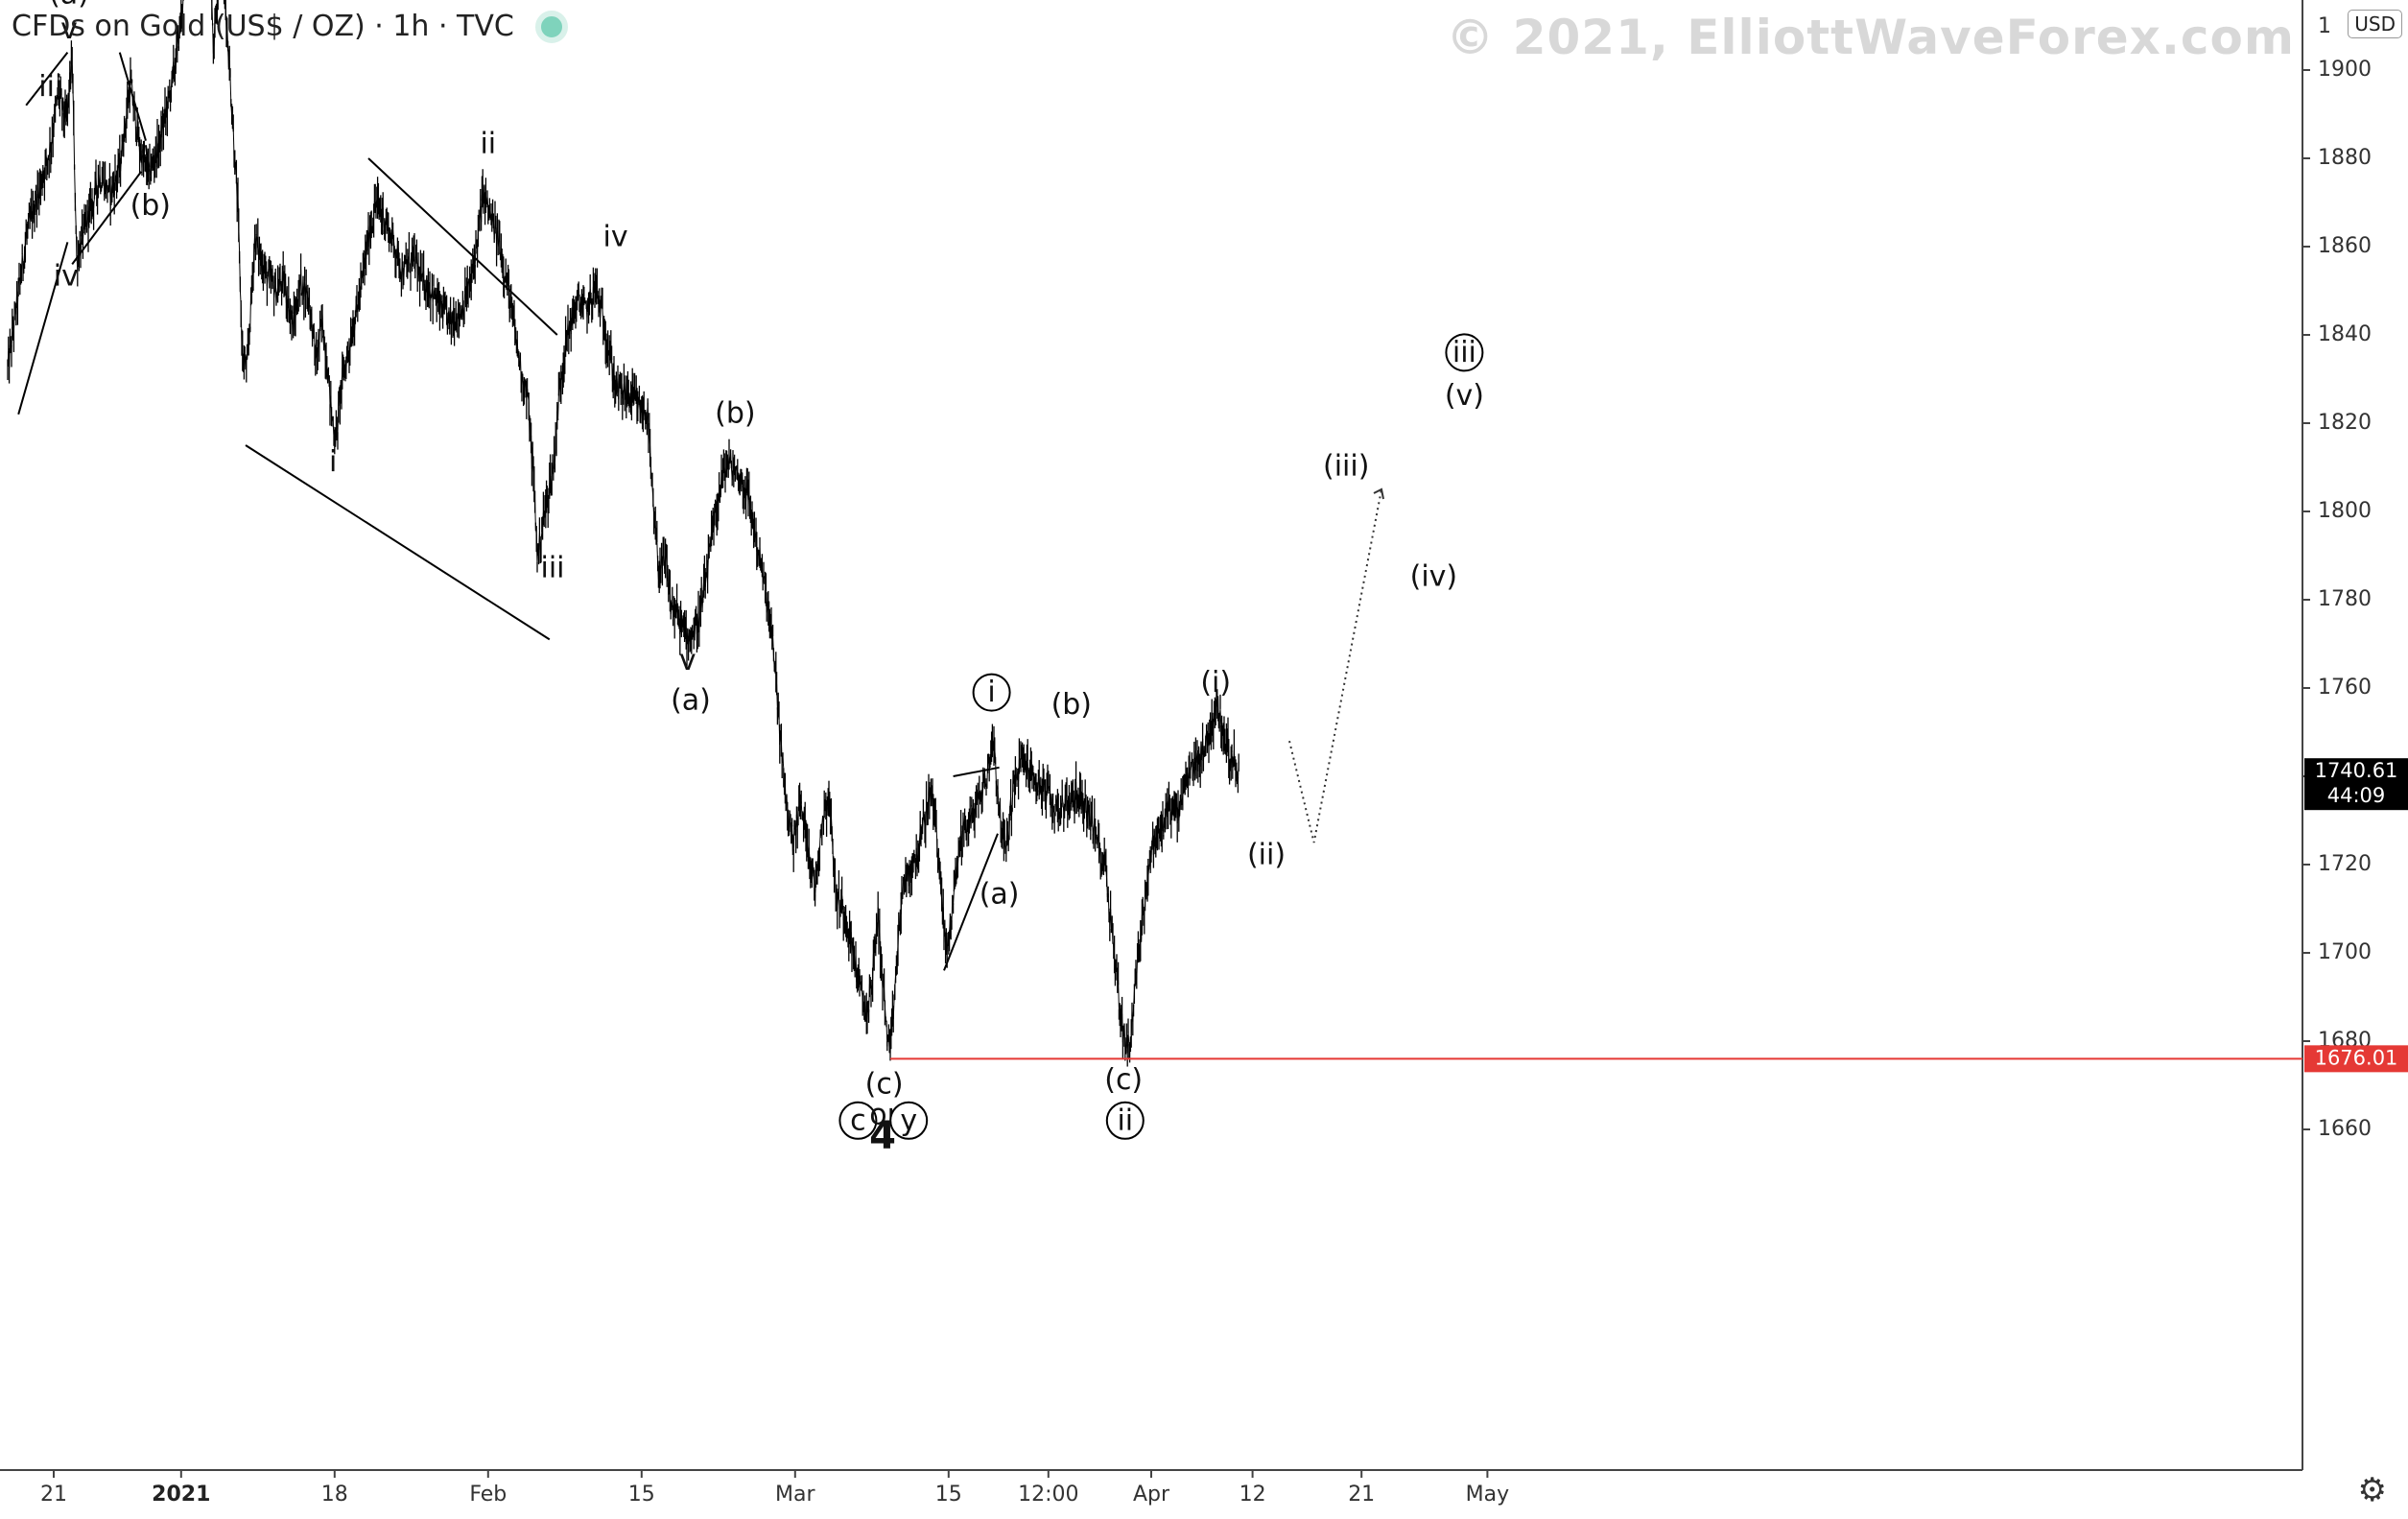 The image size is (2408, 1519). Describe the element at coordinates (2372, 1490) in the screenshot. I see `gear-icon: ⚙` at that location.